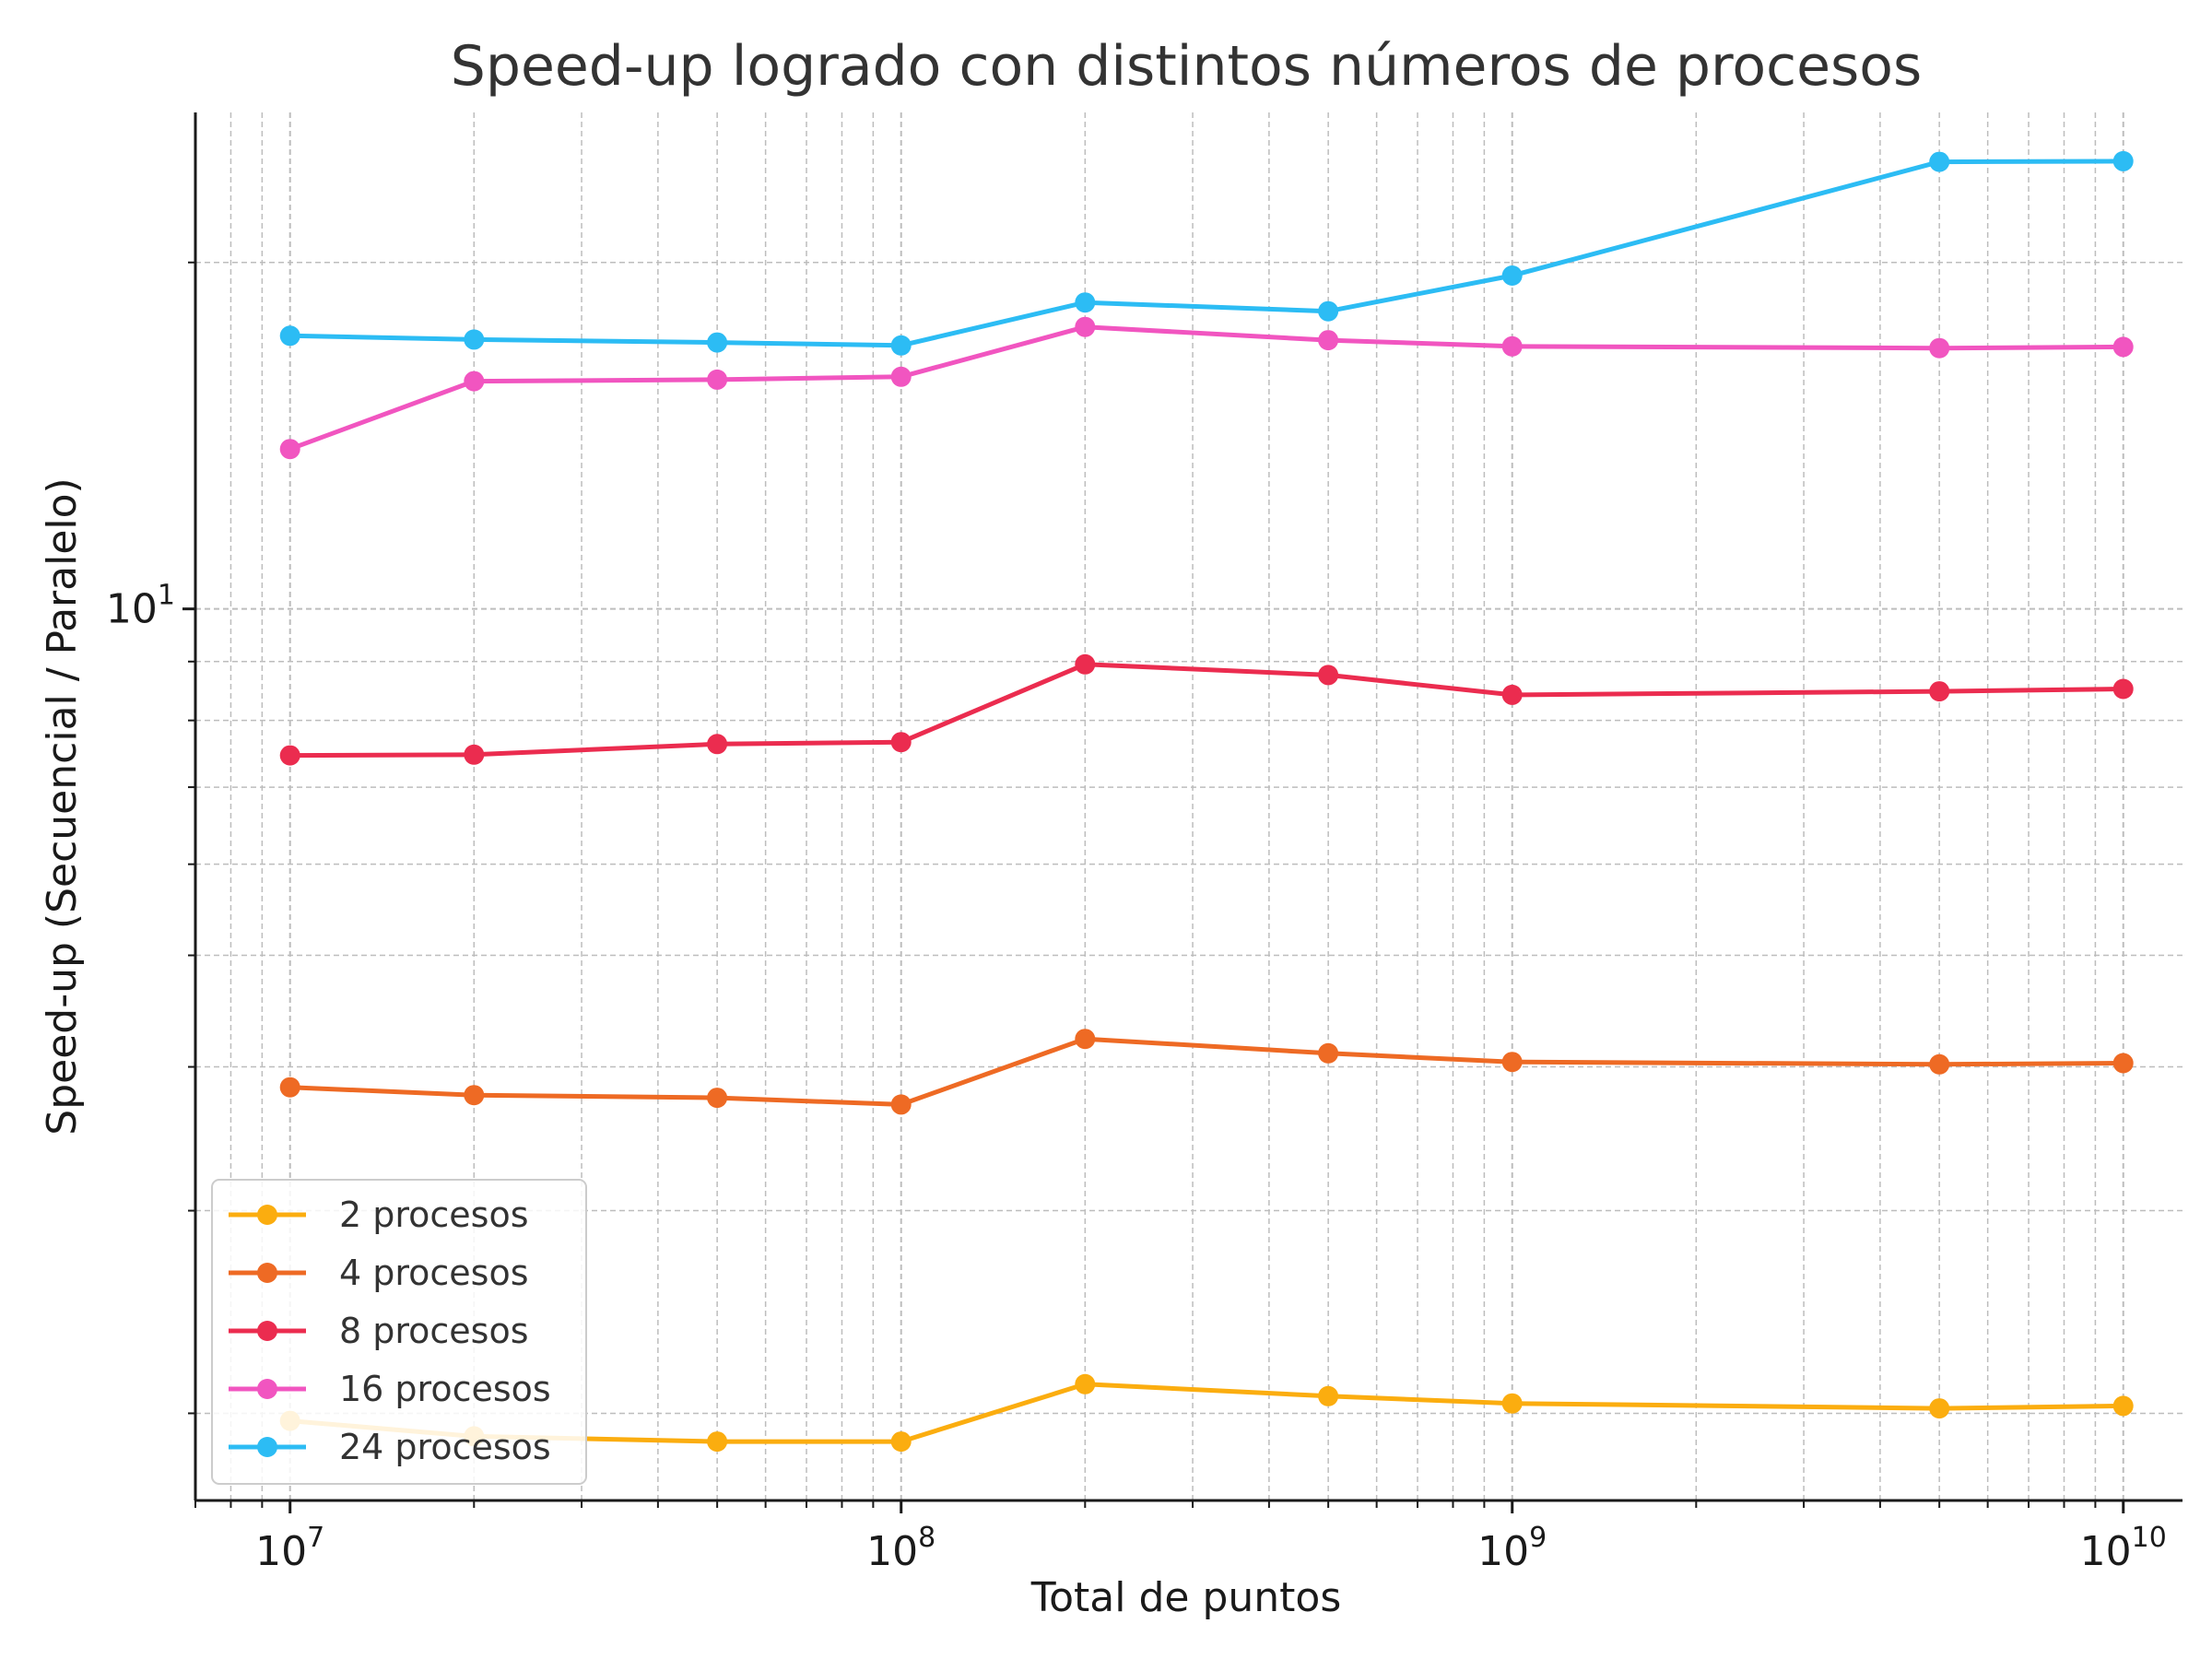 The width and height of the screenshot is (2212, 1659). I want to click on x-tick-label: 10⁷, so click(289, 1548).